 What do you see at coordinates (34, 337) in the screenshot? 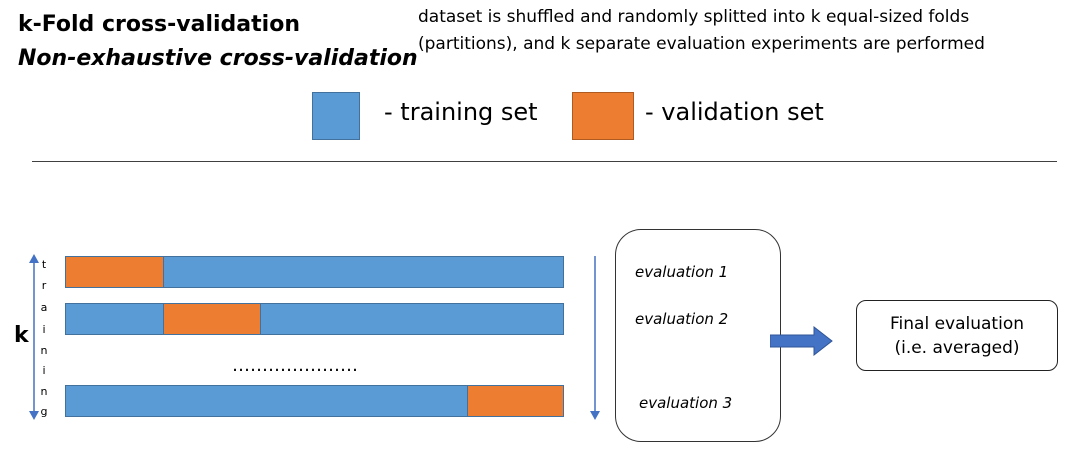
I see `training-axis-arrow` at bounding box center [34, 337].